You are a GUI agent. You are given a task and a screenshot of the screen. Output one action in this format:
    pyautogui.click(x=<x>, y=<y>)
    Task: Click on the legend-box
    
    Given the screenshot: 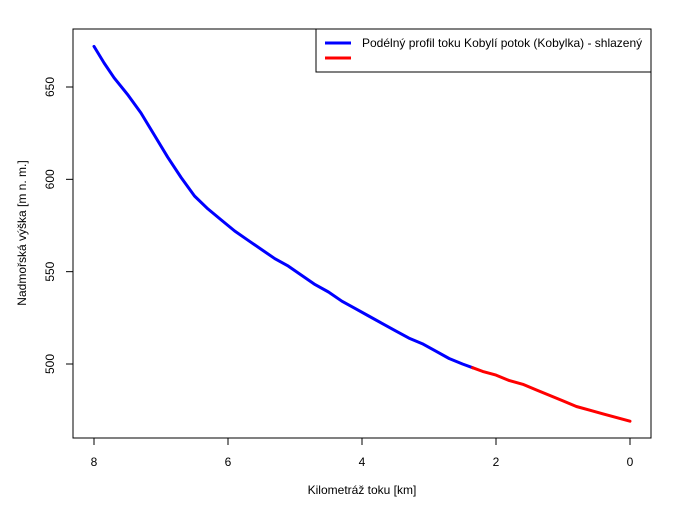 What is the action you would take?
    pyautogui.click(x=483, y=50)
    